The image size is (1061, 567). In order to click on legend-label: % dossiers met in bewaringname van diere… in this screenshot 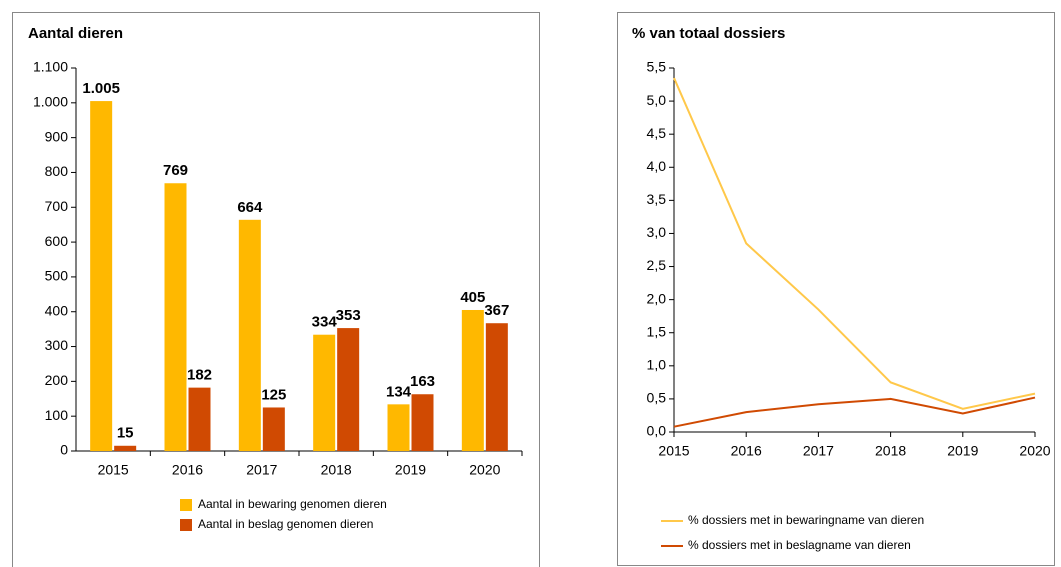, I will do `click(806, 520)`.